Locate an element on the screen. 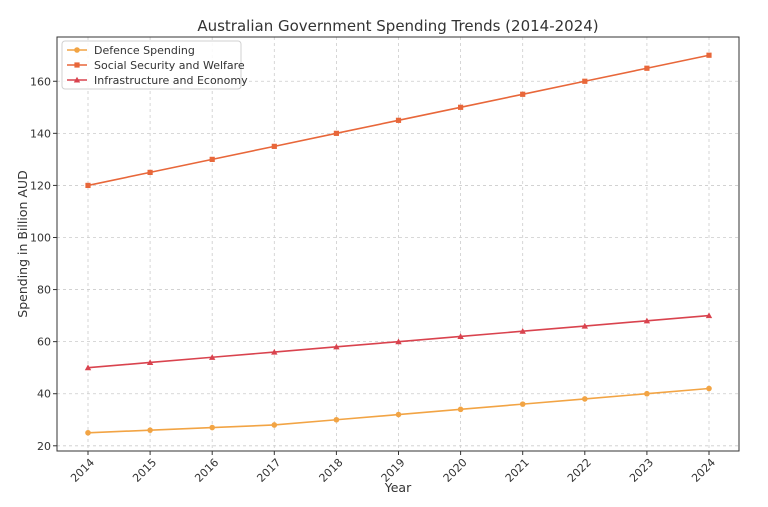  legend-label: Defence Spending is located at coordinates (144, 50).